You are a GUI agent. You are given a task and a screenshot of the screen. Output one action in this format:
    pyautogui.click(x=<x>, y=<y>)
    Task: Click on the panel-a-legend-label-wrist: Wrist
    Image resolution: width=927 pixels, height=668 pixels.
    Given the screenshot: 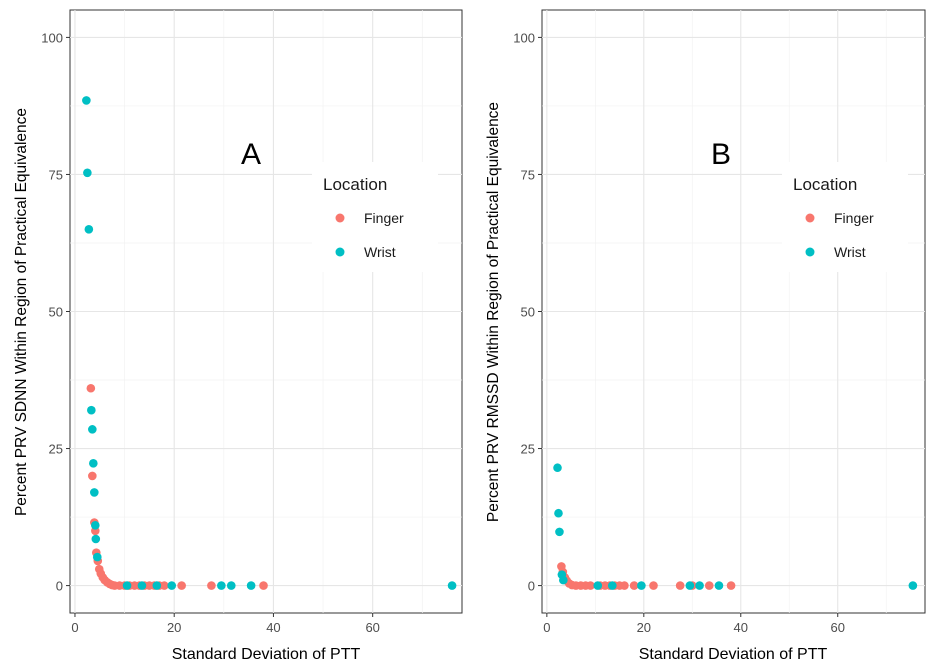 What is the action you would take?
    pyautogui.click(x=380, y=252)
    